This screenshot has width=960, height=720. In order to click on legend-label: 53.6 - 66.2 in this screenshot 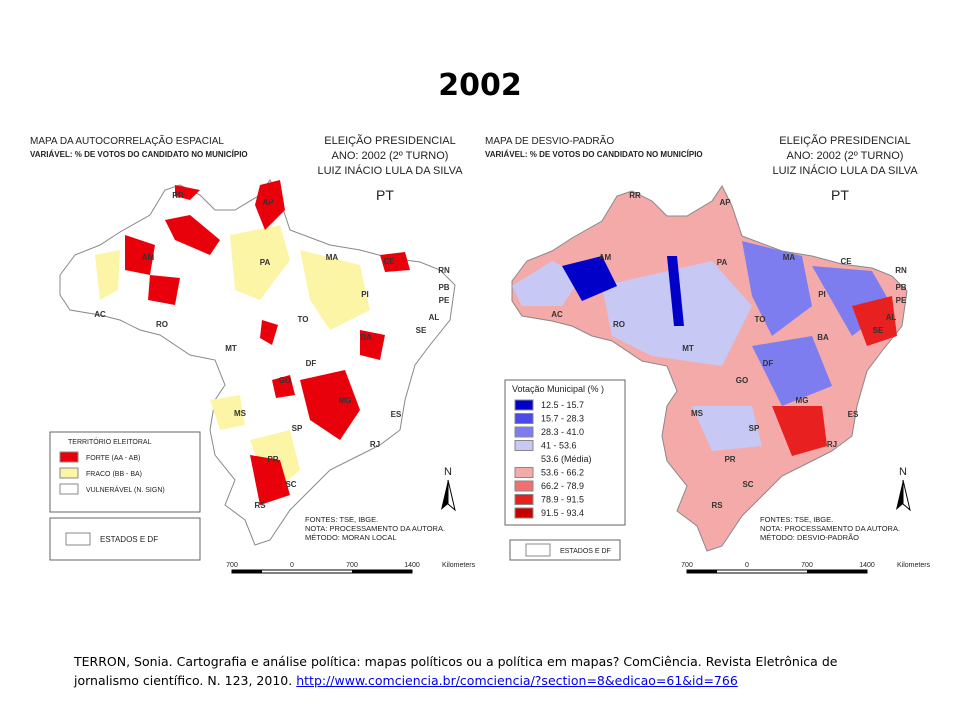, I will do `click(562, 473)`.